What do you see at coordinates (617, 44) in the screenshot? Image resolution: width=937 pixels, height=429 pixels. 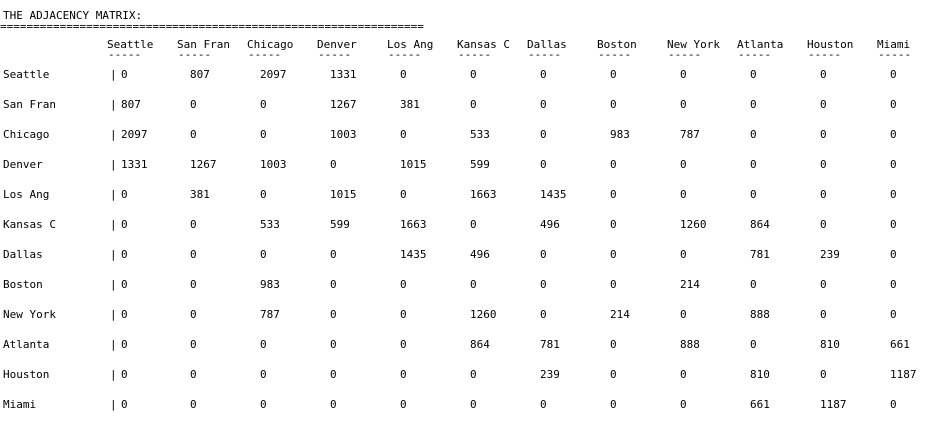 I see `column-header: Boston` at bounding box center [617, 44].